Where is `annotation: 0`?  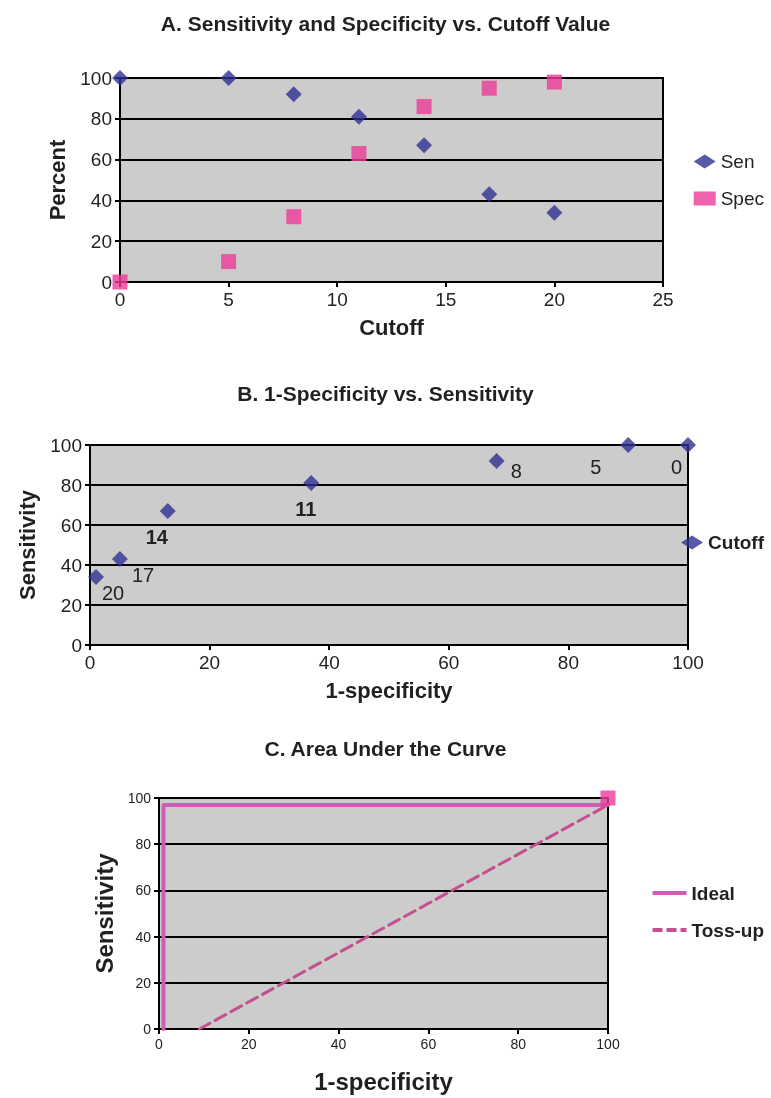 annotation: 0 is located at coordinates (677, 467).